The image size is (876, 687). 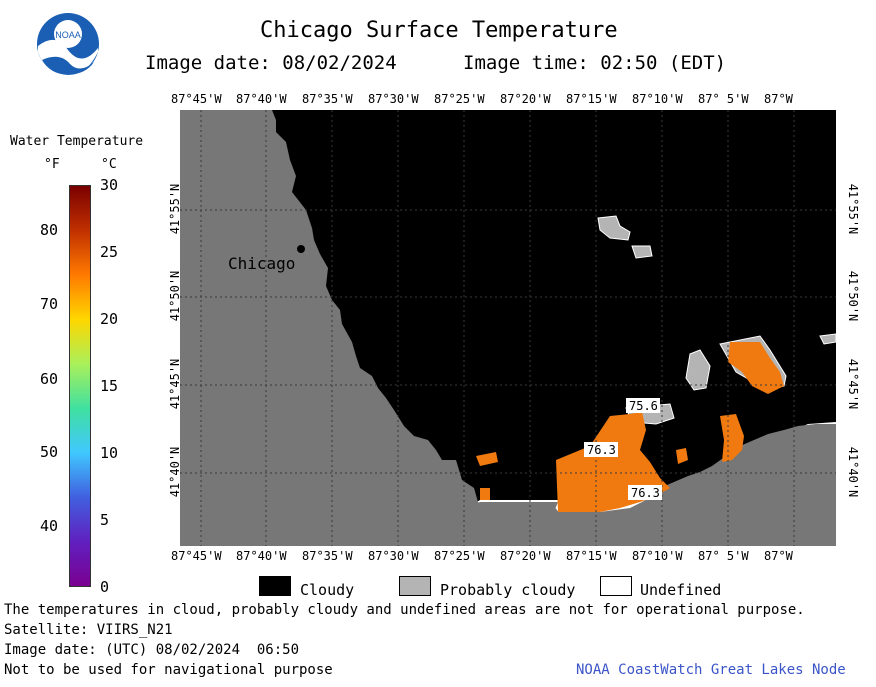 I want to click on colorbar-c-tick: 0, so click(x=105, y=587).